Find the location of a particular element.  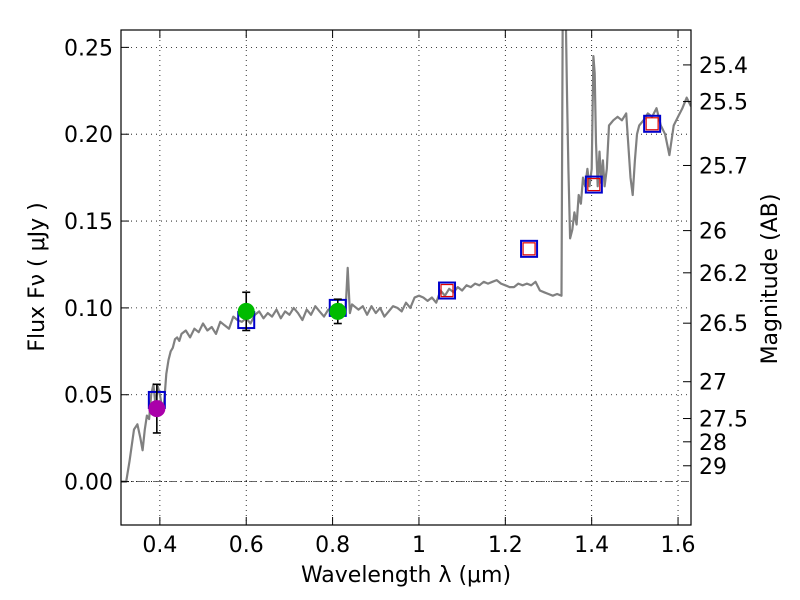

x-tick-label: 1.4 is located at coordinates (591, 545).